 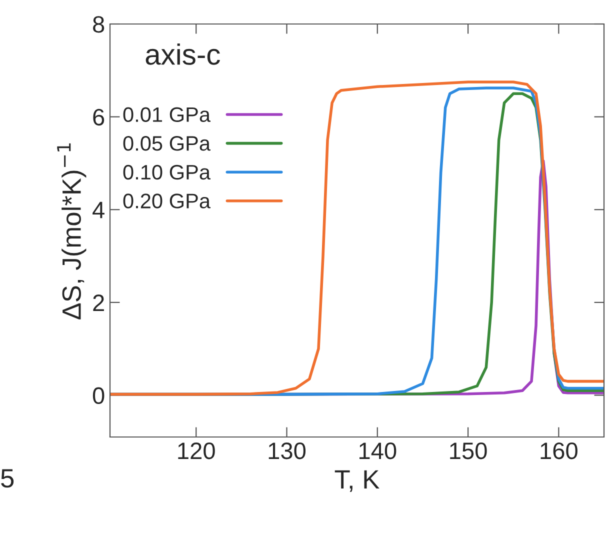 What do you see at coordinates (183, 54) in the screenshot?
I see `annotation: axis-c` at bounding box center [183, 54].